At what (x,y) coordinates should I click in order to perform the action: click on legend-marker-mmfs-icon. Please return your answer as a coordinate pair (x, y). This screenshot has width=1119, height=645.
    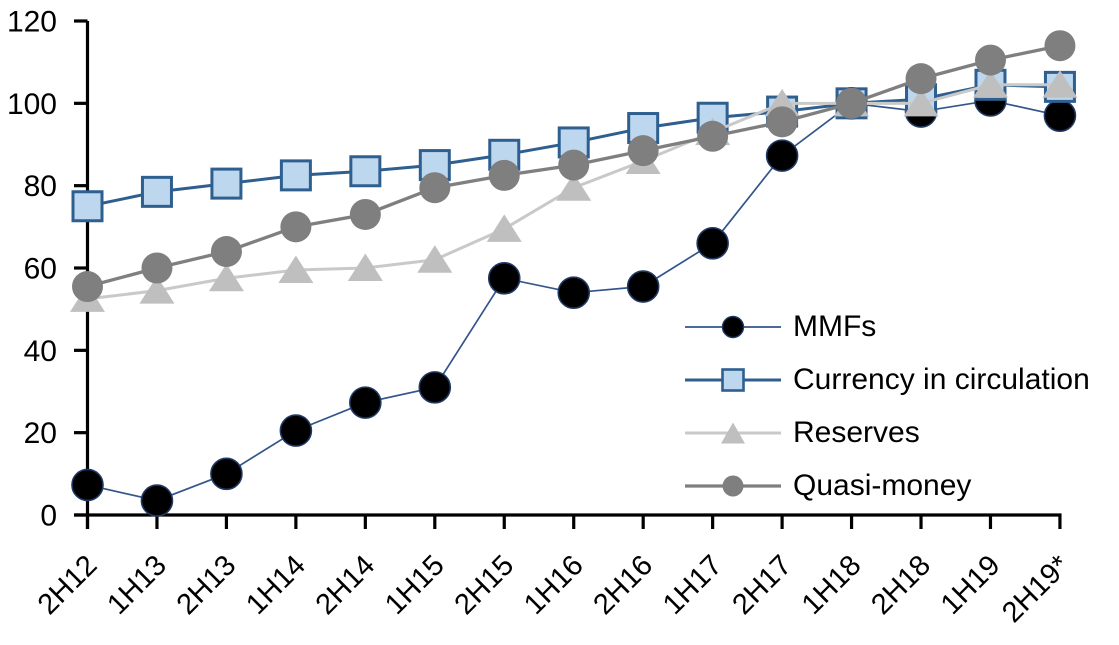
    Looking at the image, I should click on (733, 326).